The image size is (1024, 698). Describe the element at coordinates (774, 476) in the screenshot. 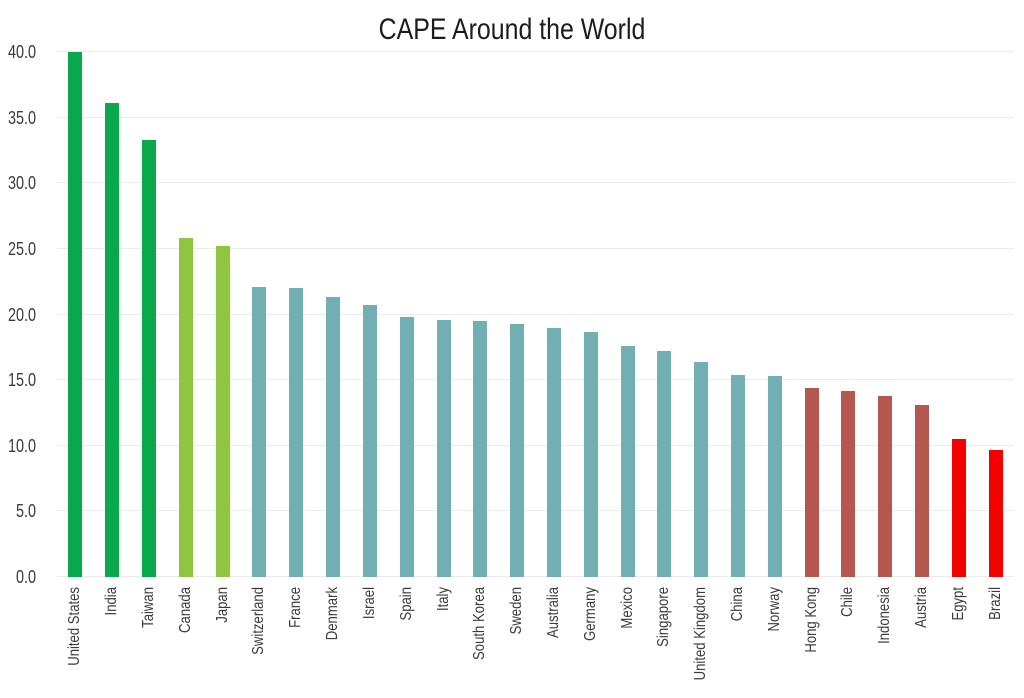

I see `bar-norway` at that location.